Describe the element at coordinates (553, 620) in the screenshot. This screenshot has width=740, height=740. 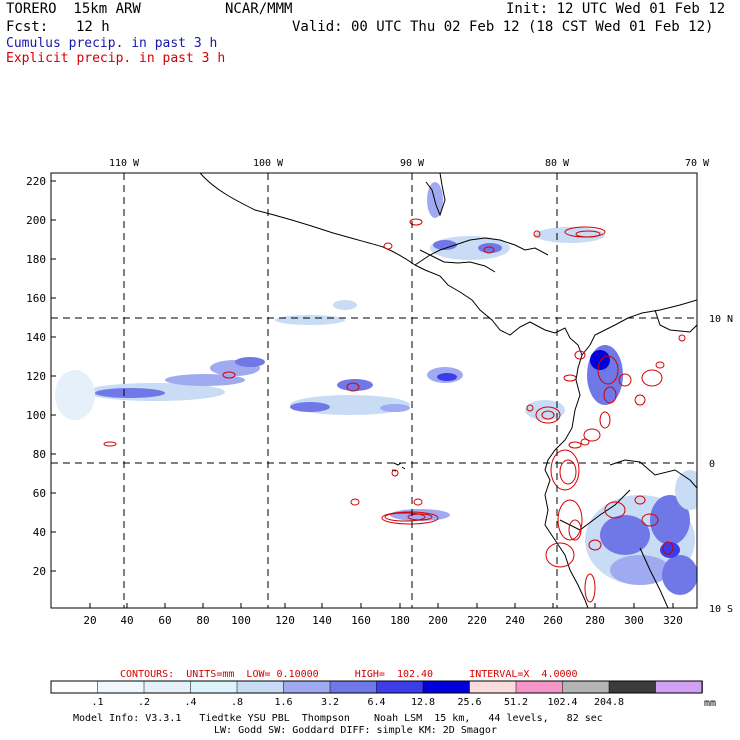
I see `x-tick-label: 260` at that location.